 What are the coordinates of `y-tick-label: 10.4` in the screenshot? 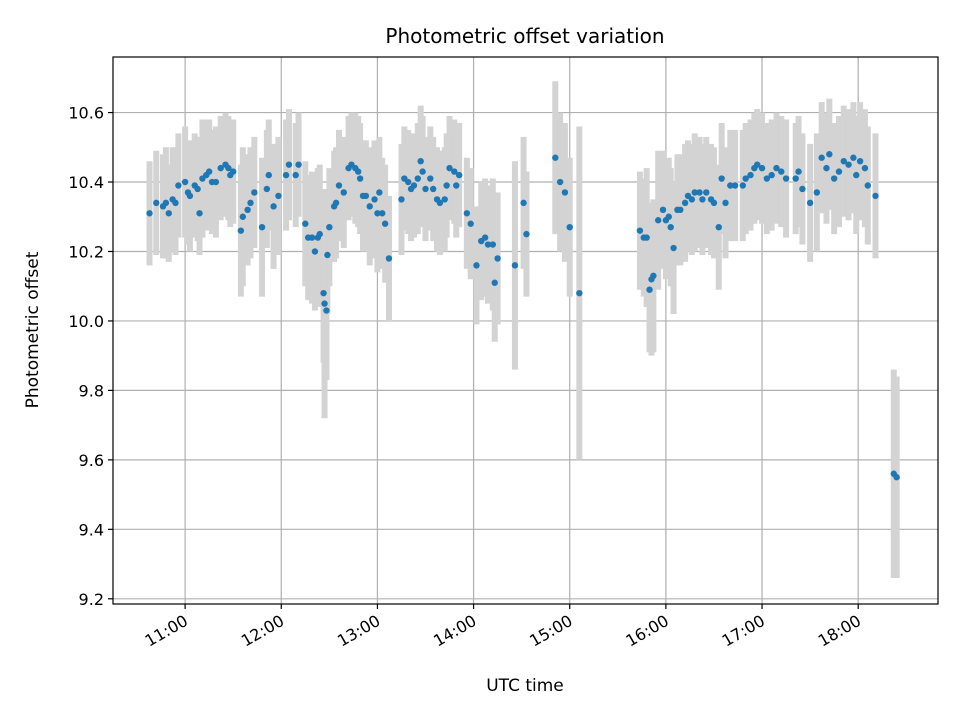 It's located at (86, 182).